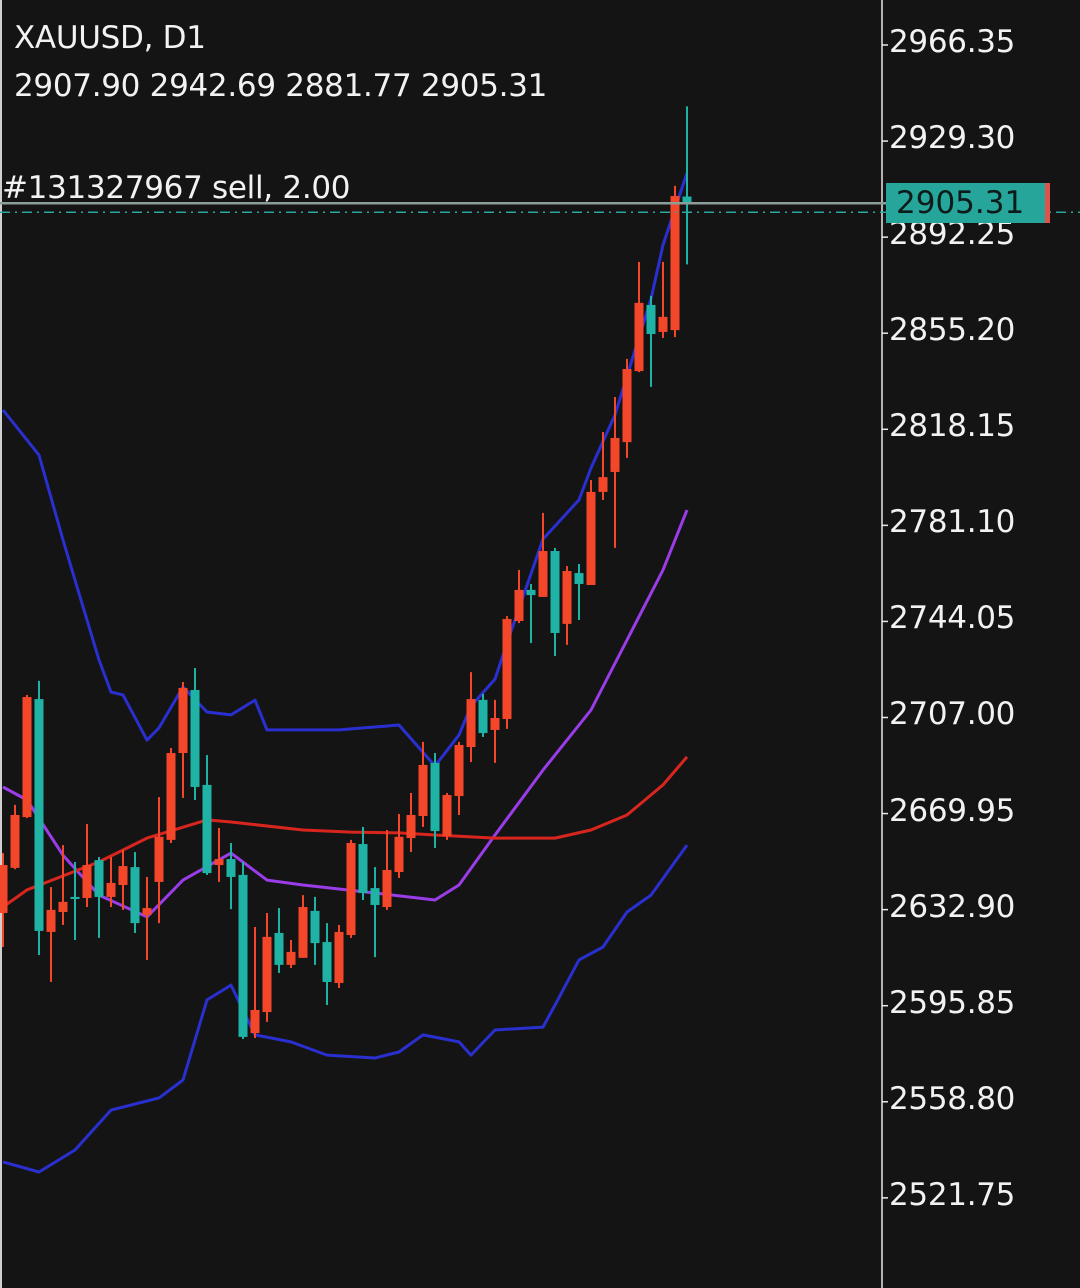 This screenshot has height=1288, width=1080. I want to click on indicator-ma-slow, so click(345, 832).